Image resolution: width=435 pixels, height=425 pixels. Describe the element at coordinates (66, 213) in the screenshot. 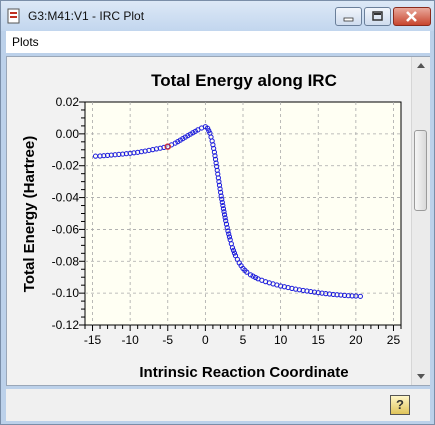

I see `y-tick-labels: 0.02 0.00 -0.02 -0.04 -0.06 -0.08 -0.10 -0.12` at that location.